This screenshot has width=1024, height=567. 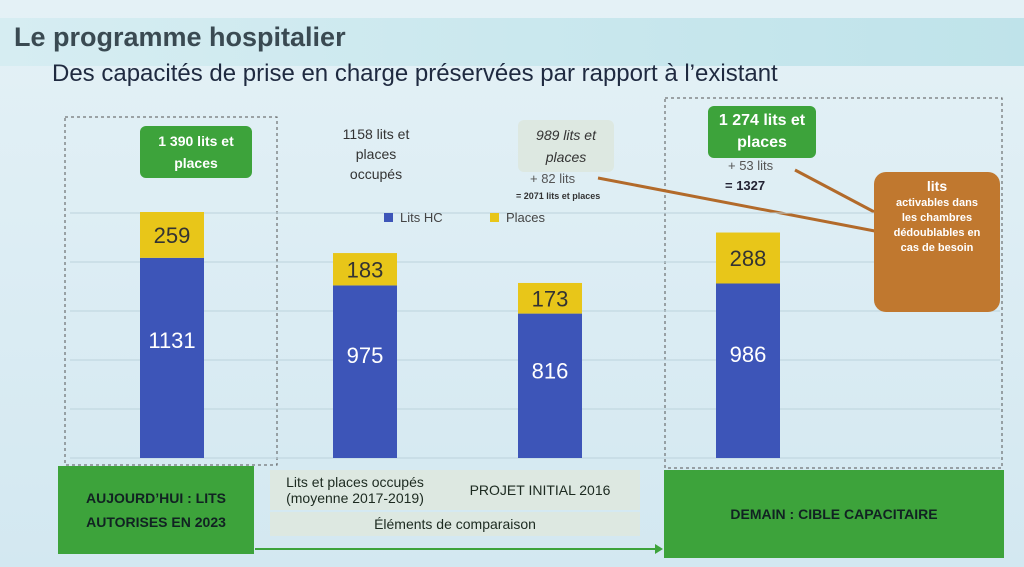 I want to click on bar-label: 259, so click(x=172, y=235).